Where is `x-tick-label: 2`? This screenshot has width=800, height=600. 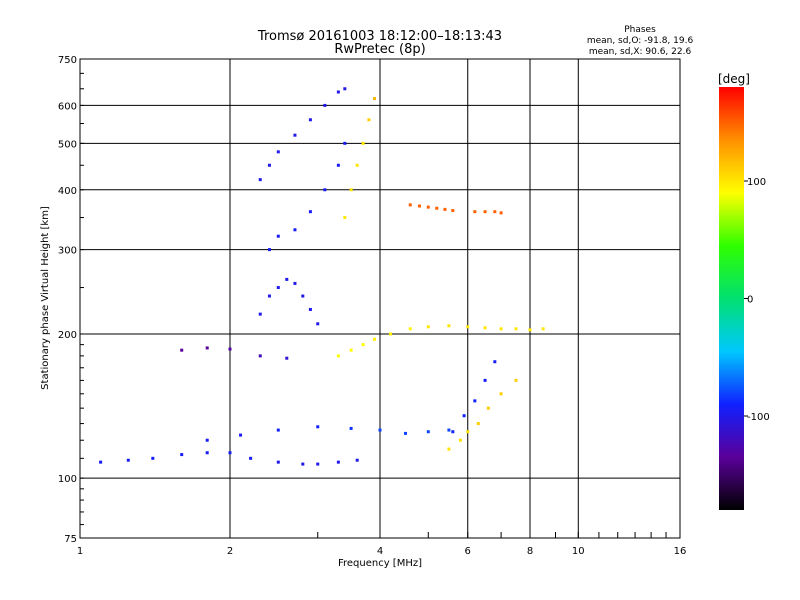 x-tick-label: 2 is located at coordinates (230, 551).